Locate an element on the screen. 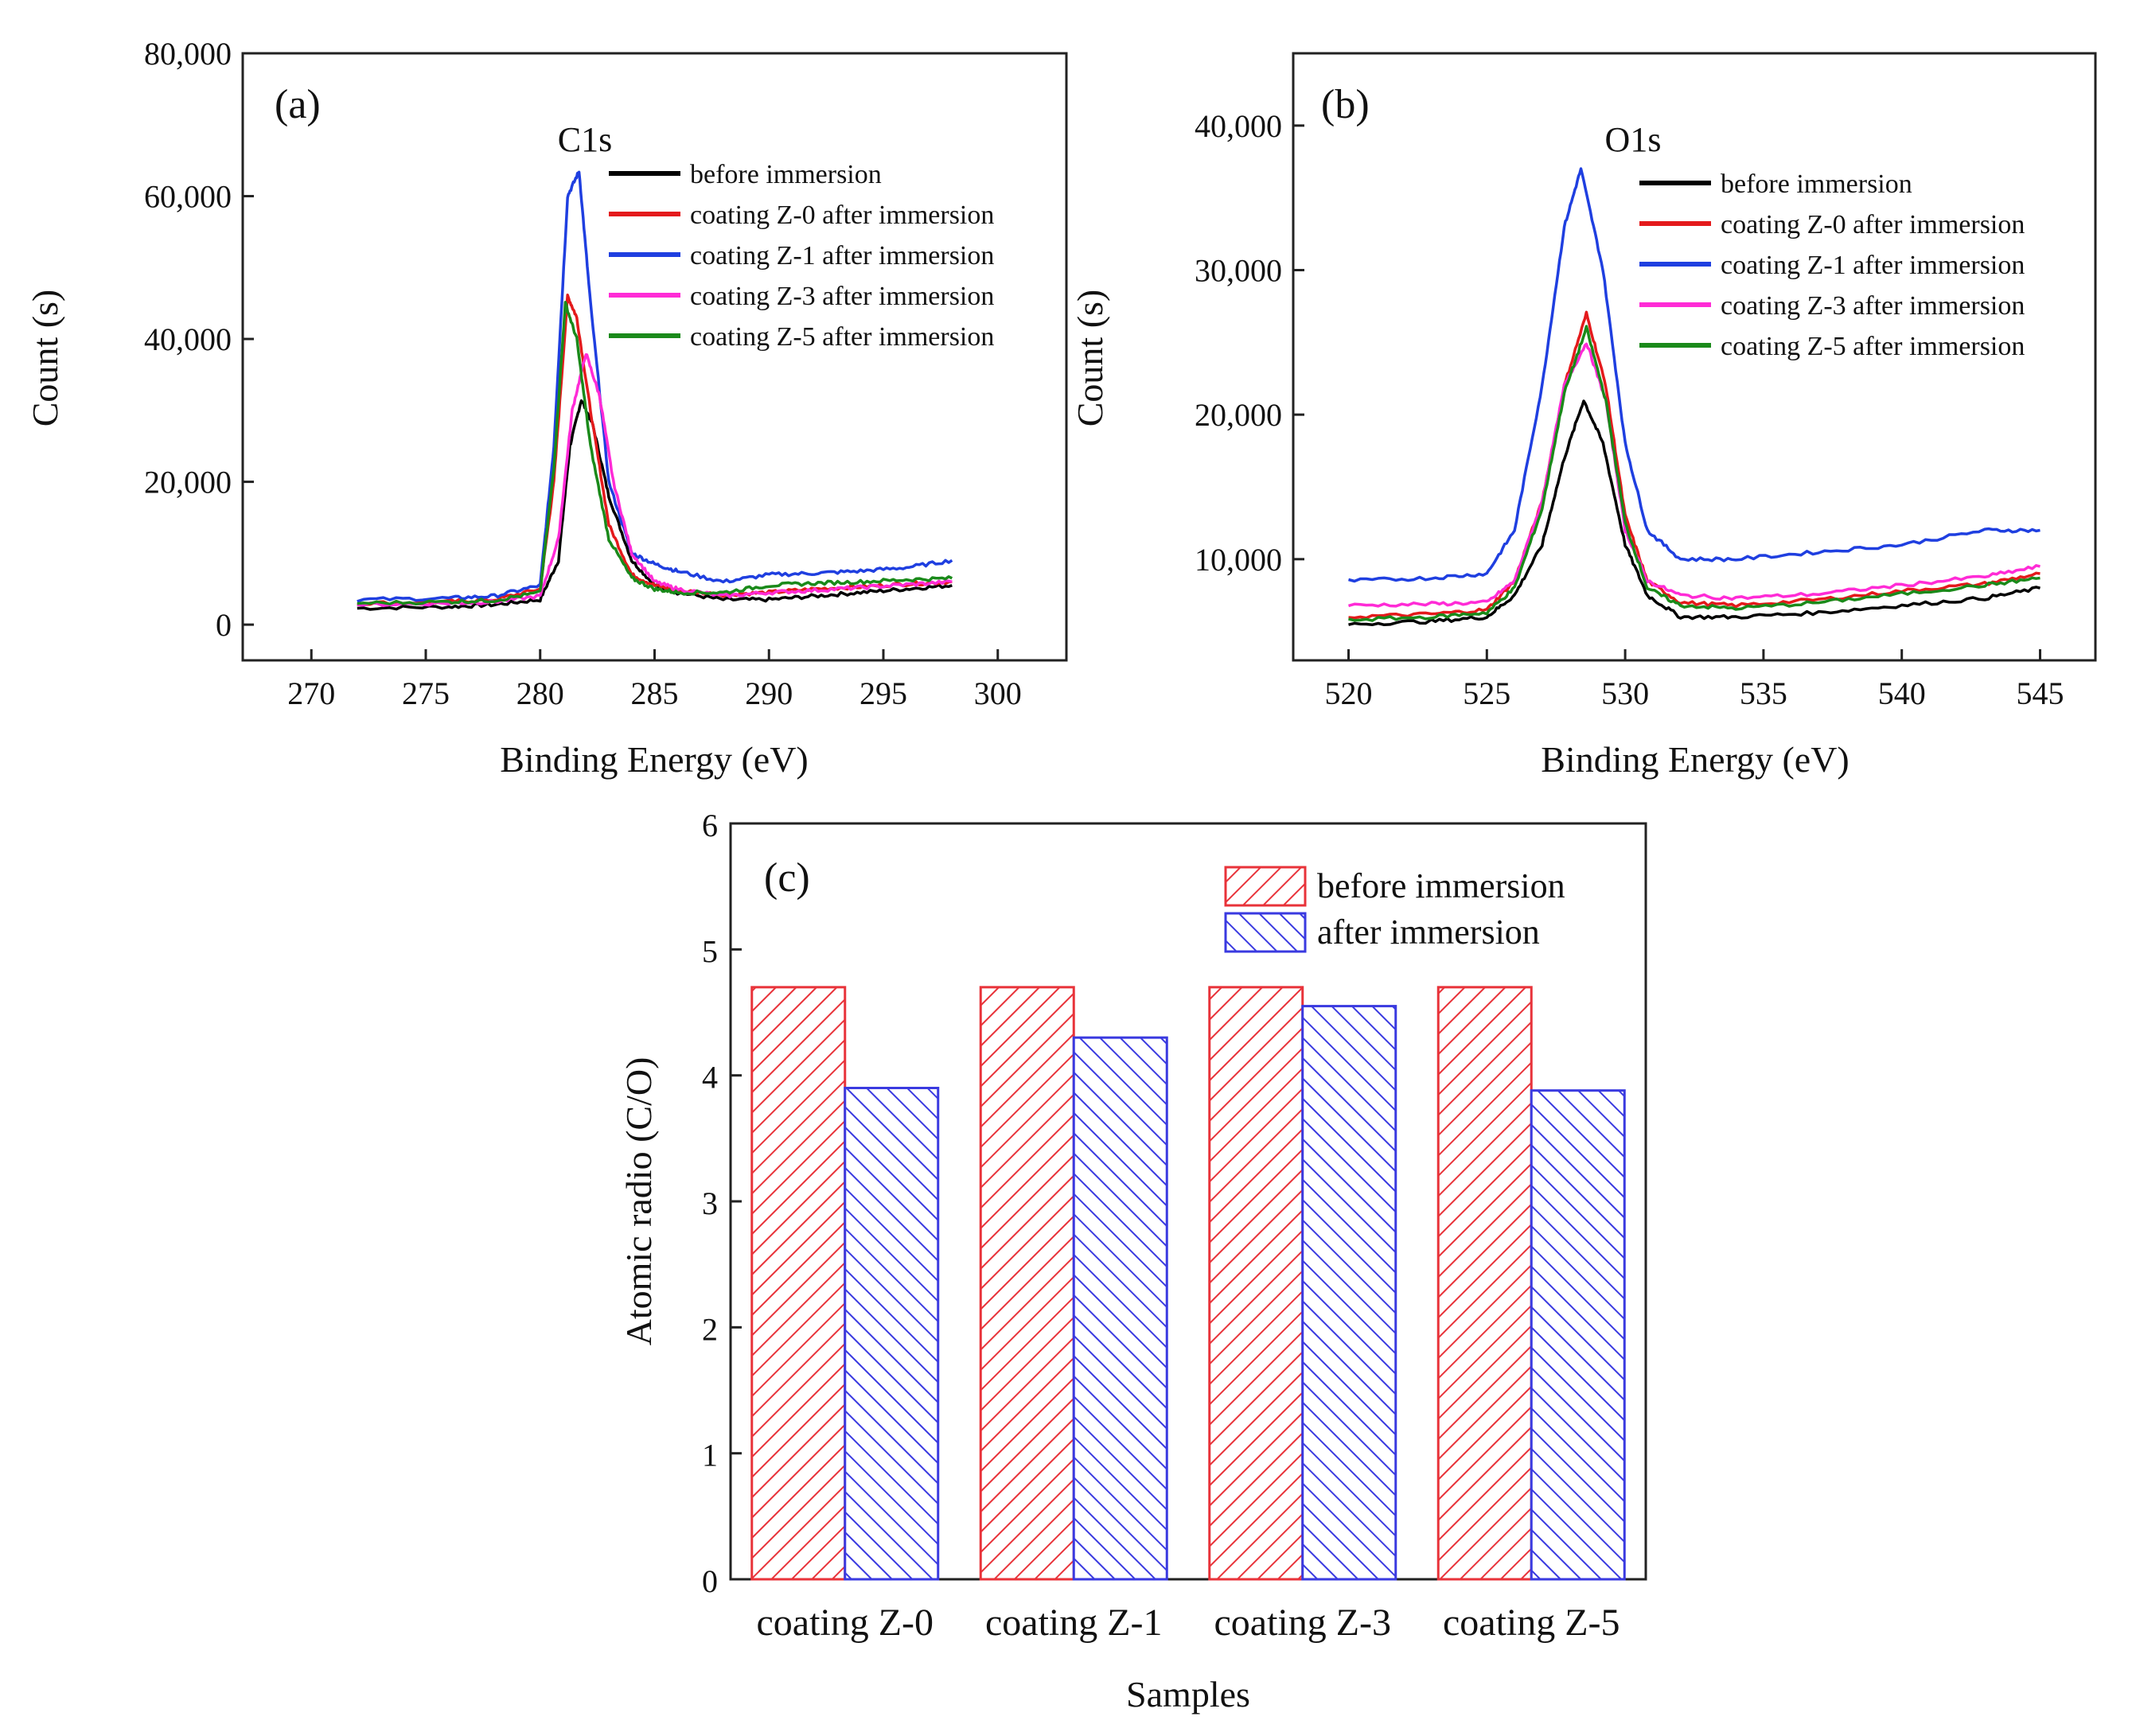 This screenshot has height=1736, width=2136. b-series-before-immersion is located at coordinates (1695, 513).